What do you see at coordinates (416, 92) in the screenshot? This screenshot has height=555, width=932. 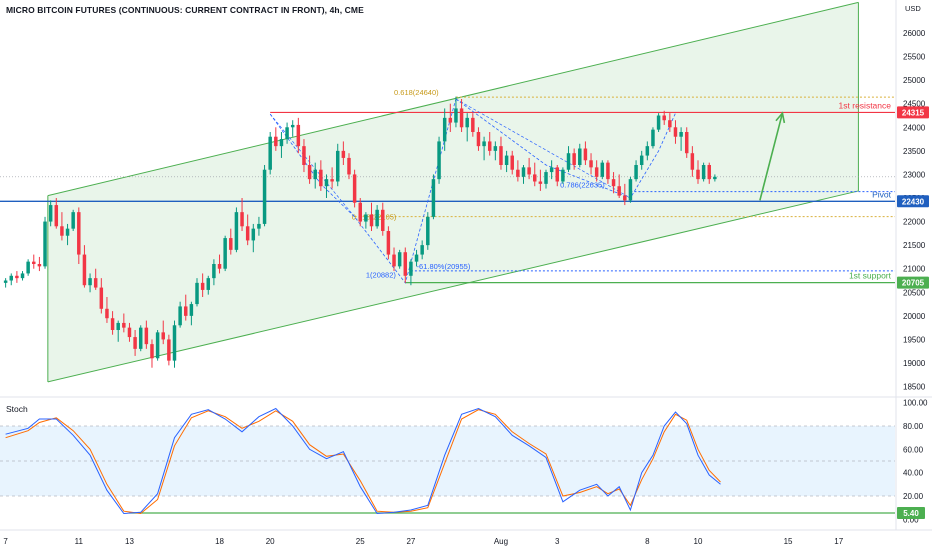 I see `fib-label-24640: 0.618(24640)` at bounding box center [416, 92].